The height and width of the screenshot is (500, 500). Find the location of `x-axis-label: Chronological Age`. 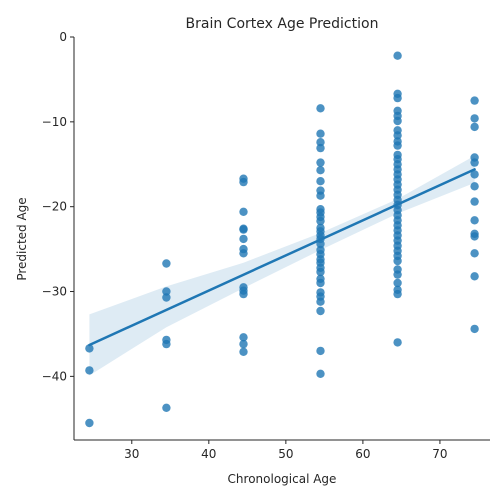

x-axis-label: Chronological Age is located at coordinates (282, 479).